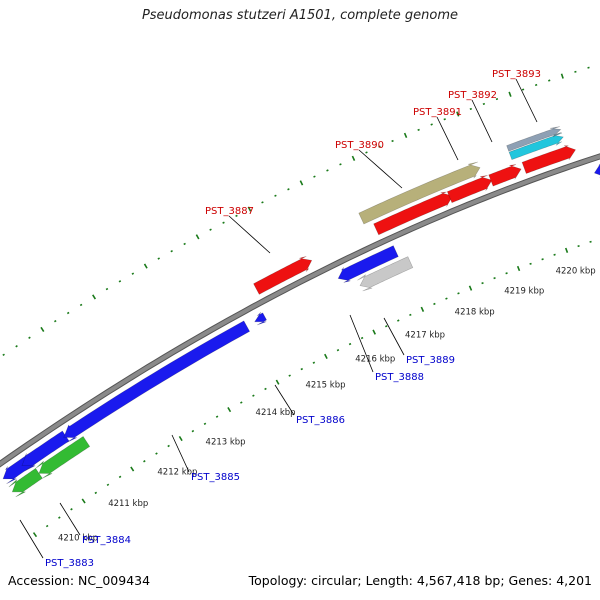 The image size is (600, 600). Describe the element at coordinates (472, 95) in the screenshot. I see `gene-label-fwd-3: PST_3892` at that location.